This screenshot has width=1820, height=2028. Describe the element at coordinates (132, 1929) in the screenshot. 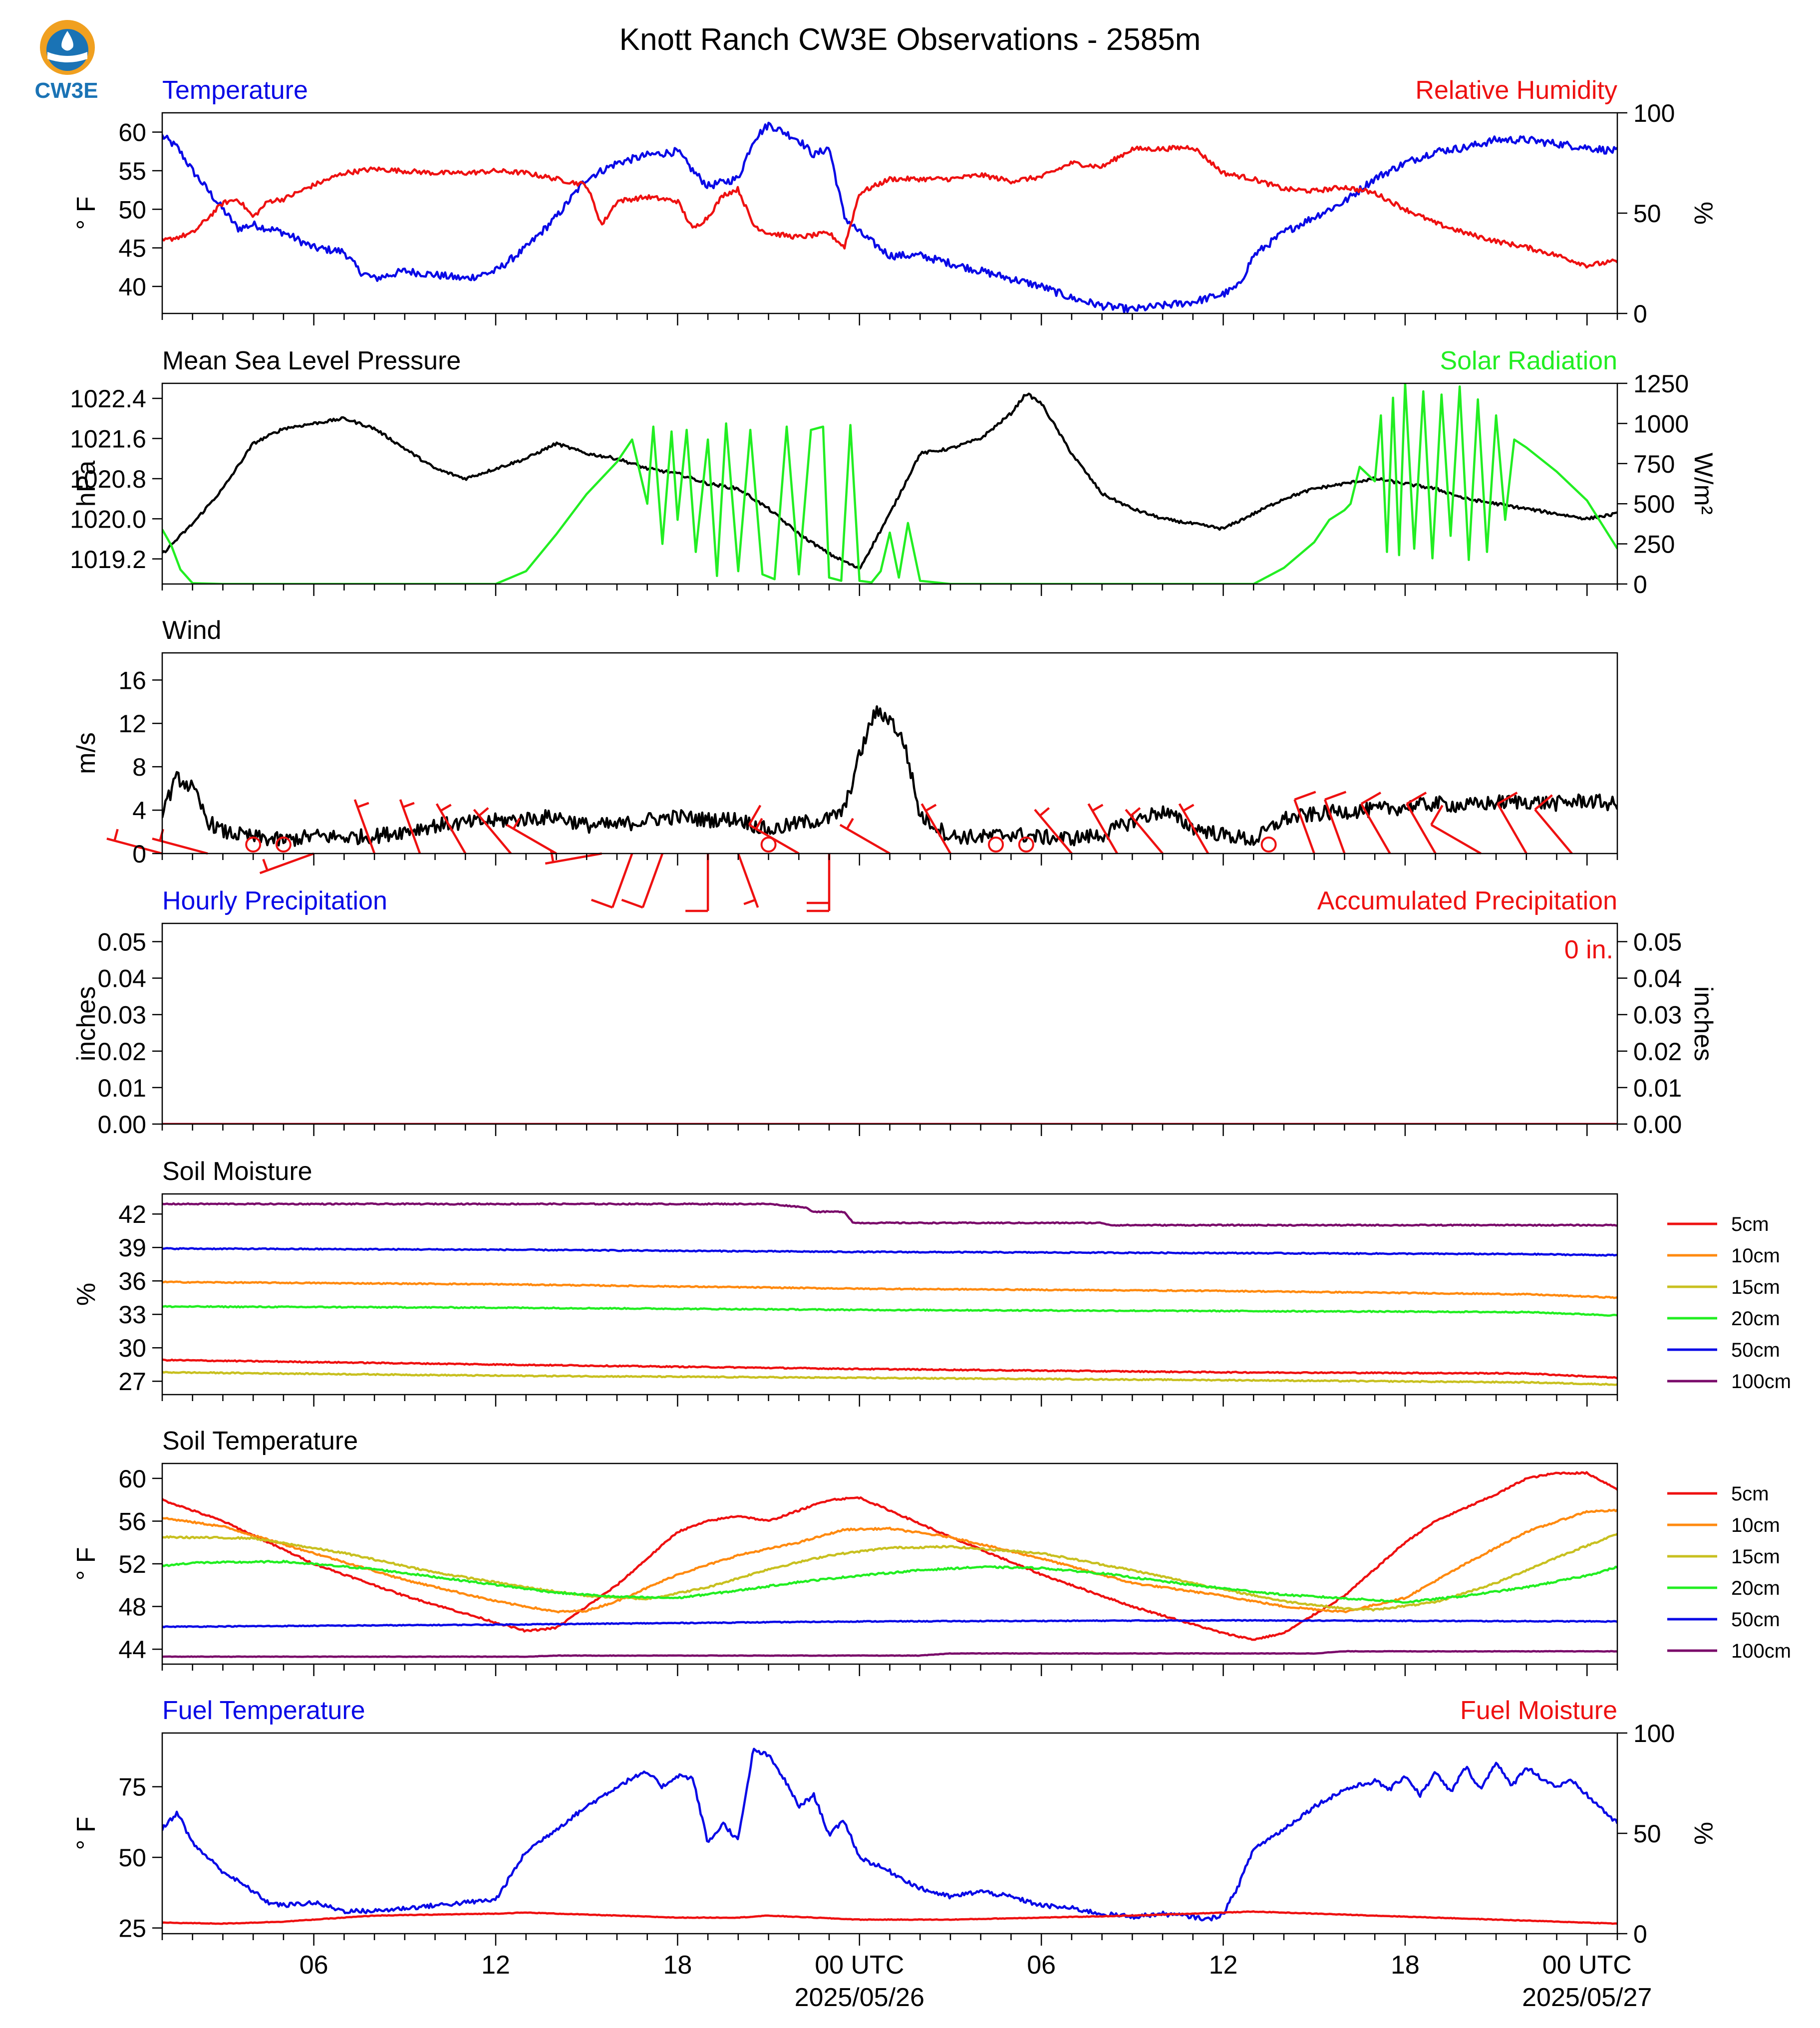

I see `y-tick-label: 25` at that location.